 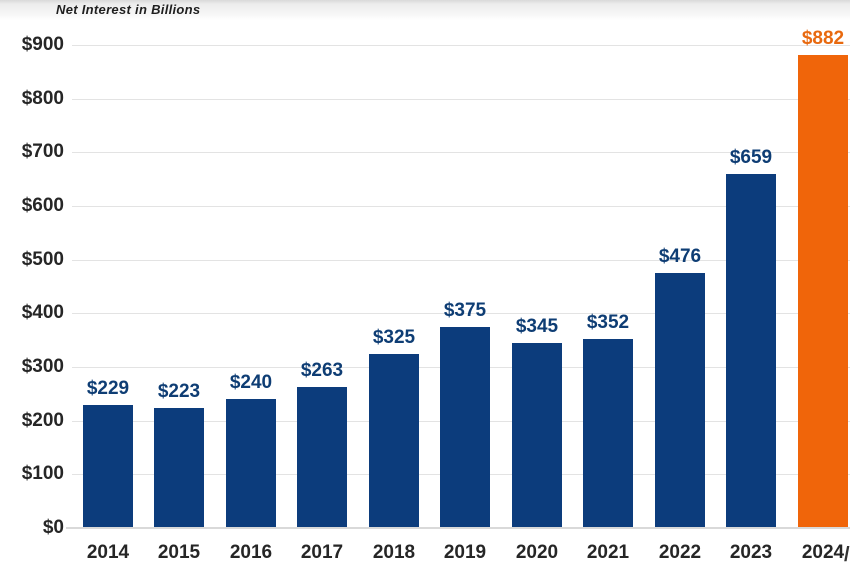 What do you see at coordinates (680, 256) in the screenshot?
I see `value-label-2022: $476` at bounding box center [680, 256].